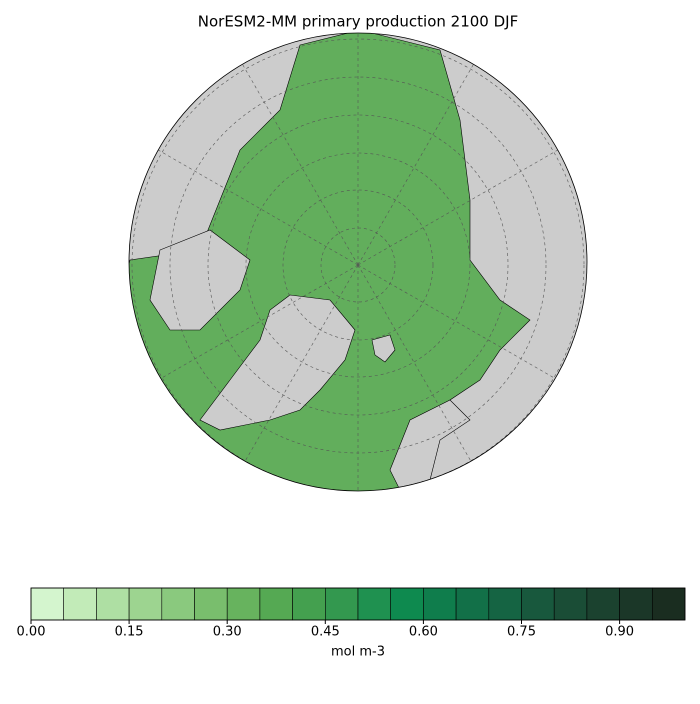  I want to click on tick-label: 0.75, so click(521, 632).